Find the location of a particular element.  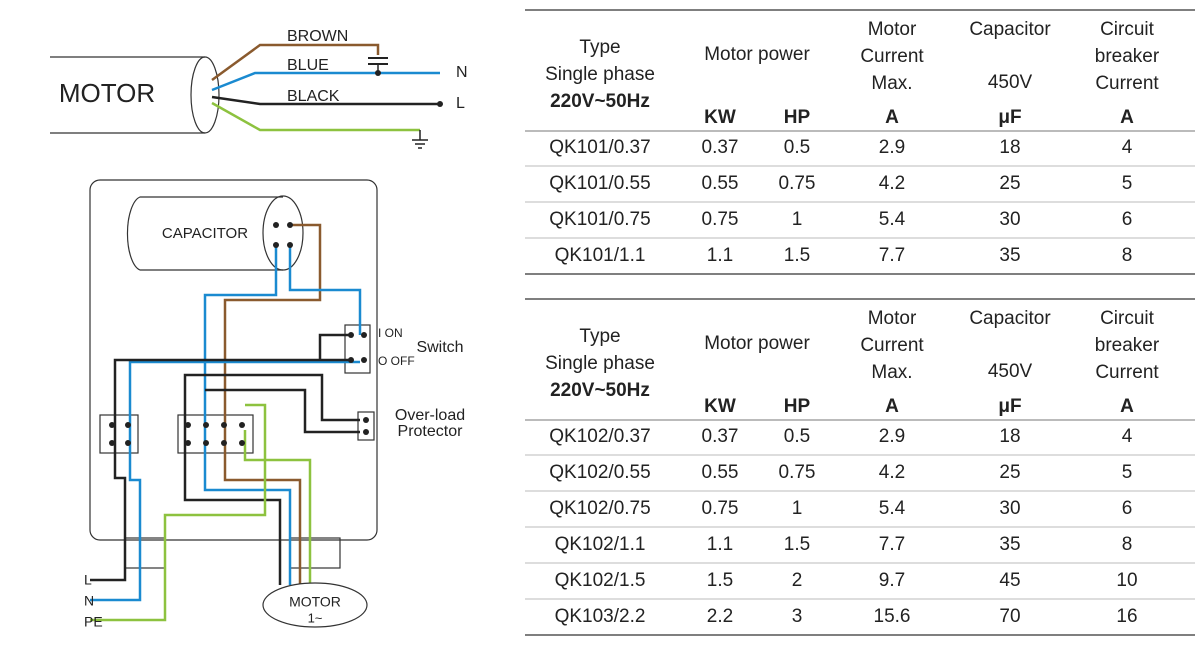

type-header: Type is located at coordinates (599, 47).